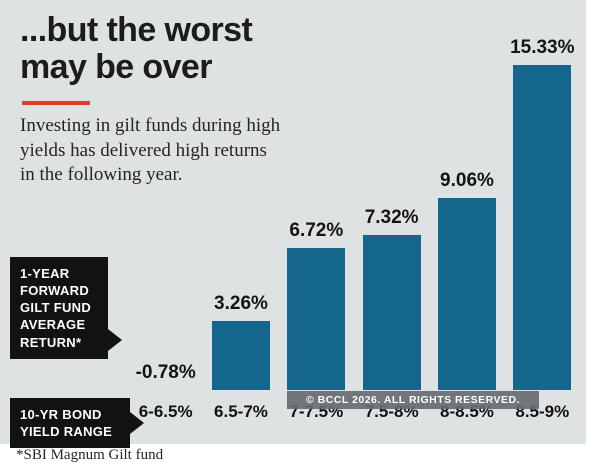 This screenshot has width=600, height=471. What do you see at coordinates (55, 291) in the screenshot?
I see `series-label-line: FORWARD` at bounding box center [55, 291].